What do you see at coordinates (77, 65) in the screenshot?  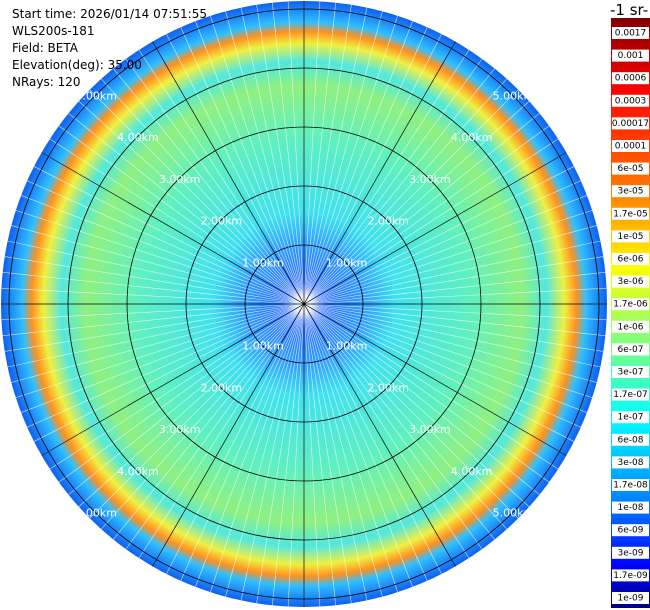 I see `header-line: Elevation(deg): 35.00` at bounding box center [77, 65].